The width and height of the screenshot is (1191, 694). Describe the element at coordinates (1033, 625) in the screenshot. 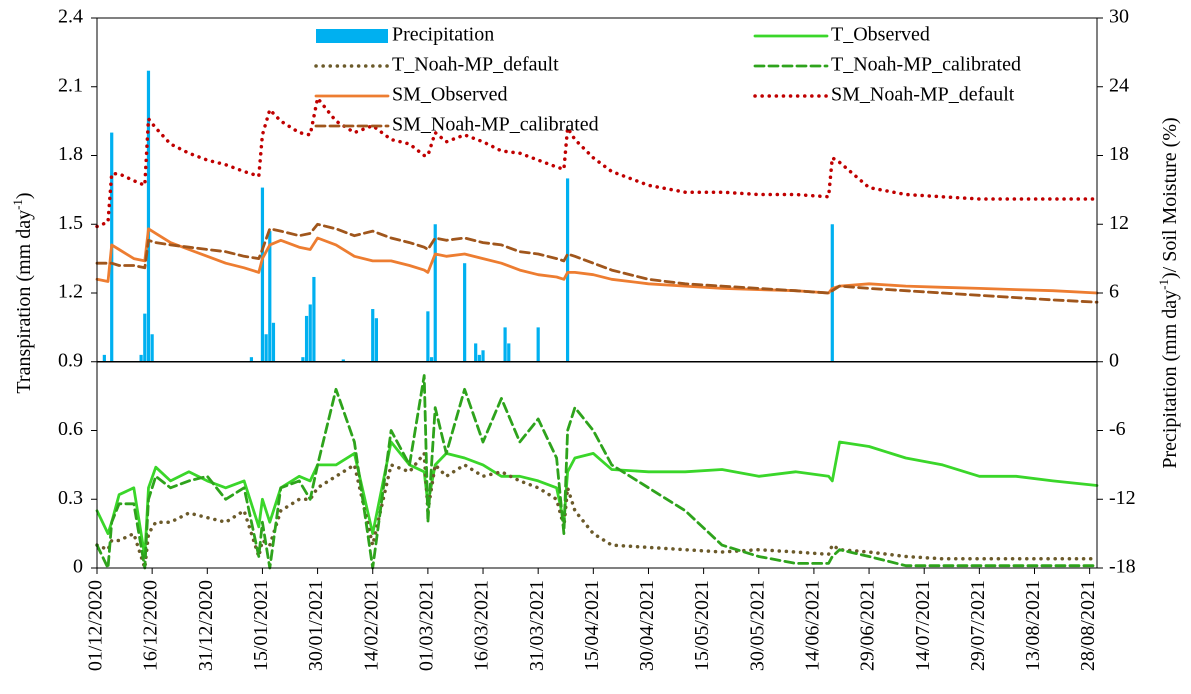

I see `x-tick-label: 13/08/2021` at that location.